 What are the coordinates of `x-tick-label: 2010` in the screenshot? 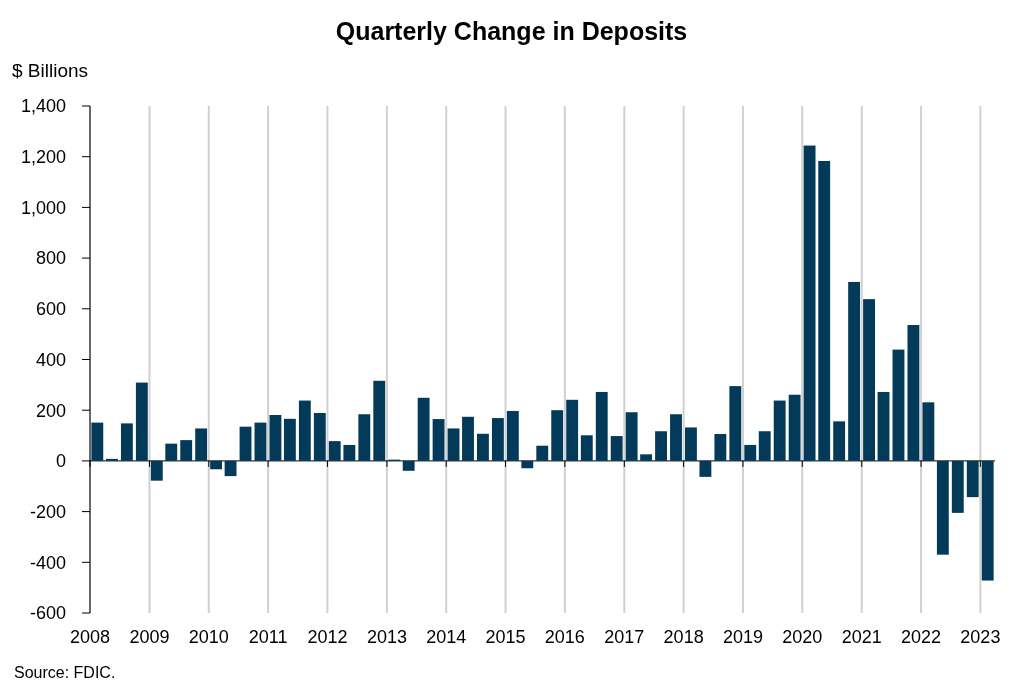 It's located at (208, 637).